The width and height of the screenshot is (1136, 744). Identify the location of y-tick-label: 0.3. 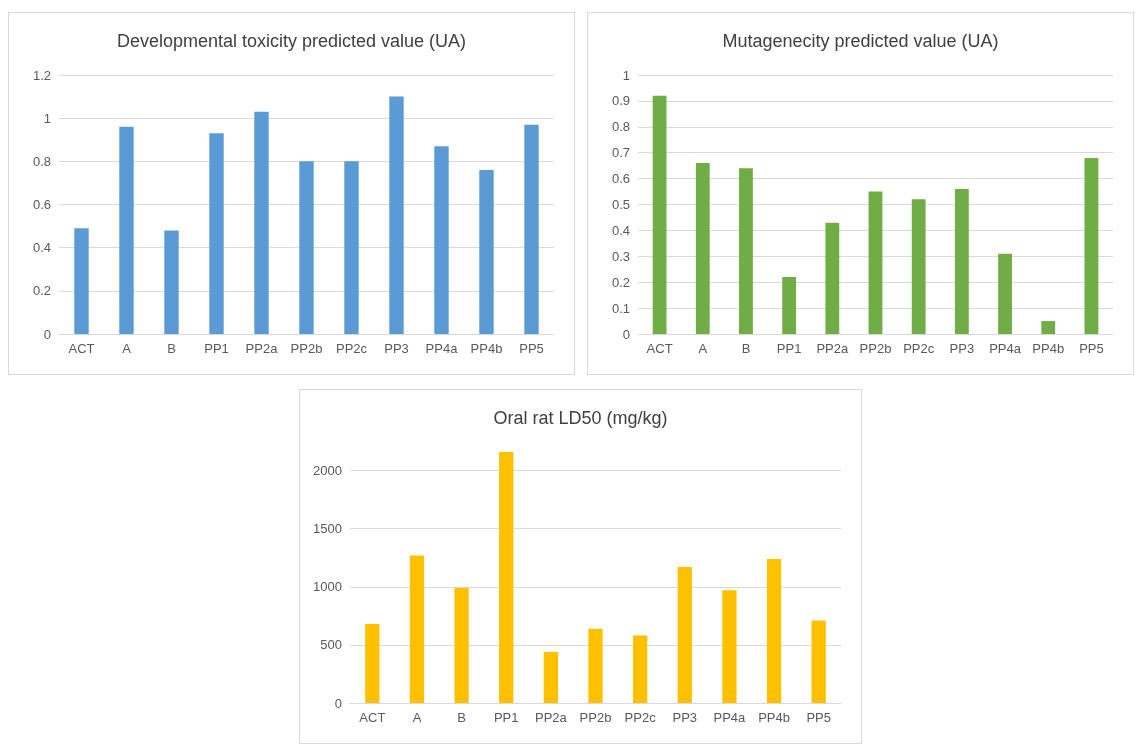
(620, 256).